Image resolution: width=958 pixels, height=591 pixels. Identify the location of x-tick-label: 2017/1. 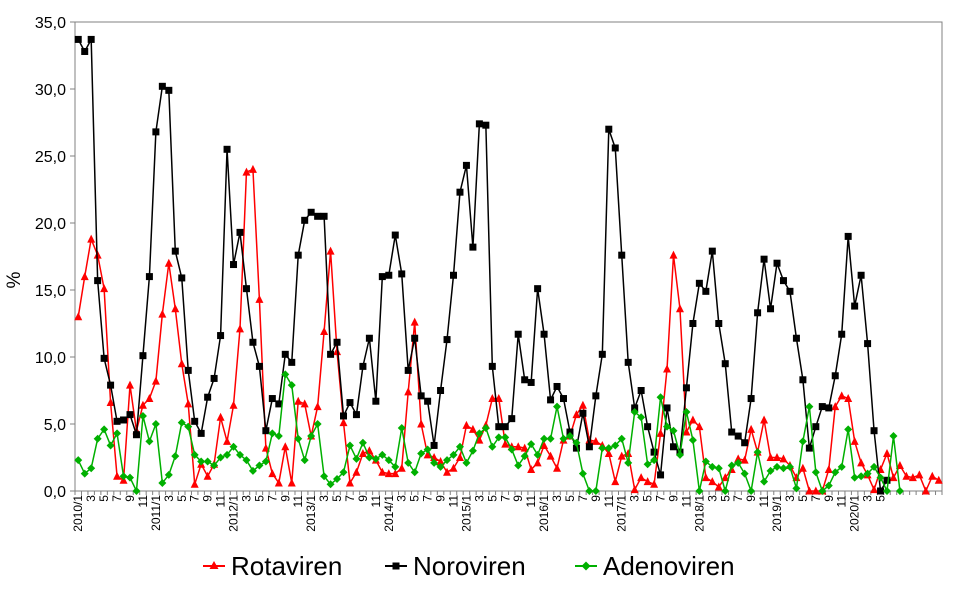
(622, 513).